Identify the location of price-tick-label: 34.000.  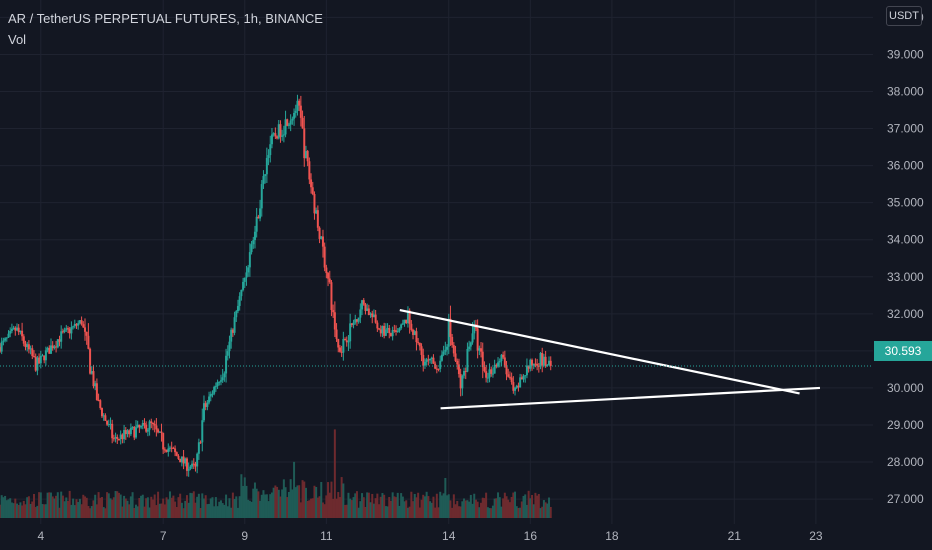
(905, 240).